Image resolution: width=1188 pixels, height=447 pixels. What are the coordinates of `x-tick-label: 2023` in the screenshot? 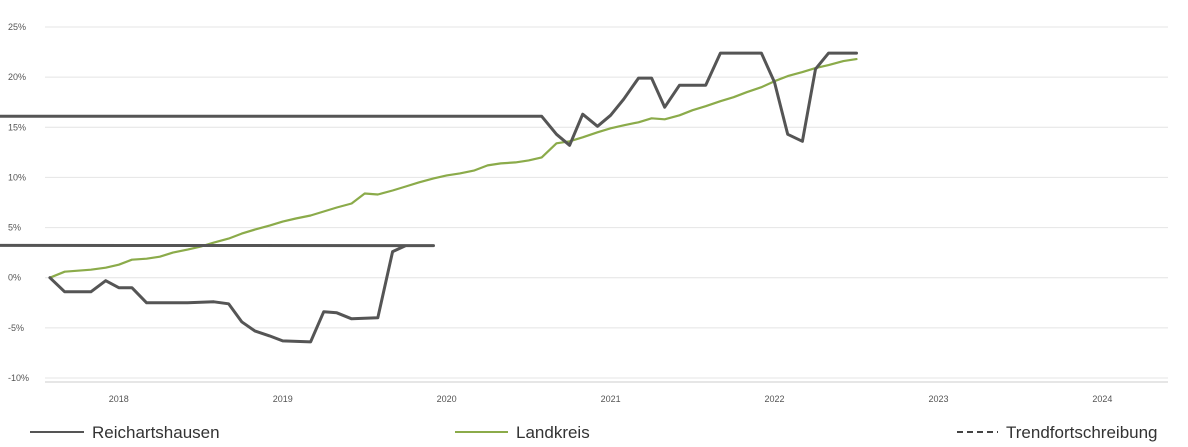 It's located at (938, 399).